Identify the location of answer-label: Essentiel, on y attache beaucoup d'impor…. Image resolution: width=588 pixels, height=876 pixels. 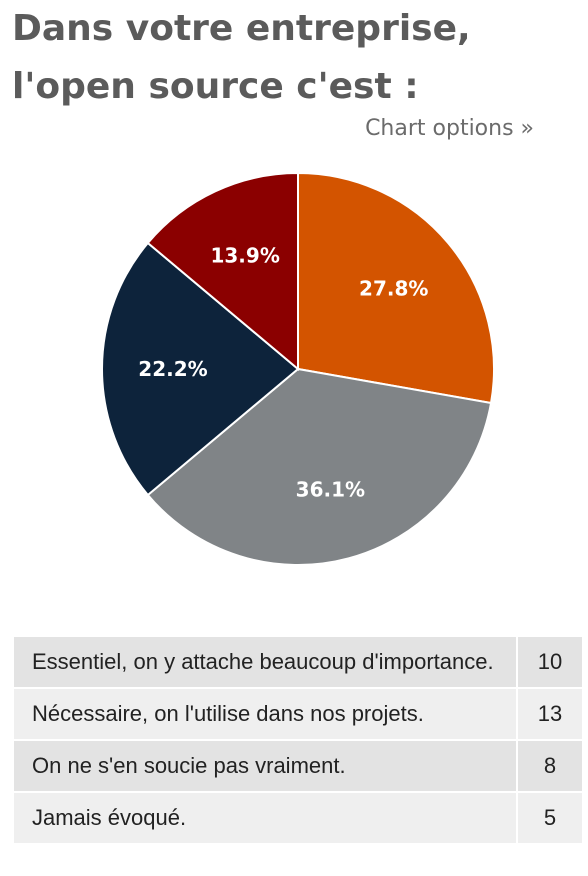
(265, 662).